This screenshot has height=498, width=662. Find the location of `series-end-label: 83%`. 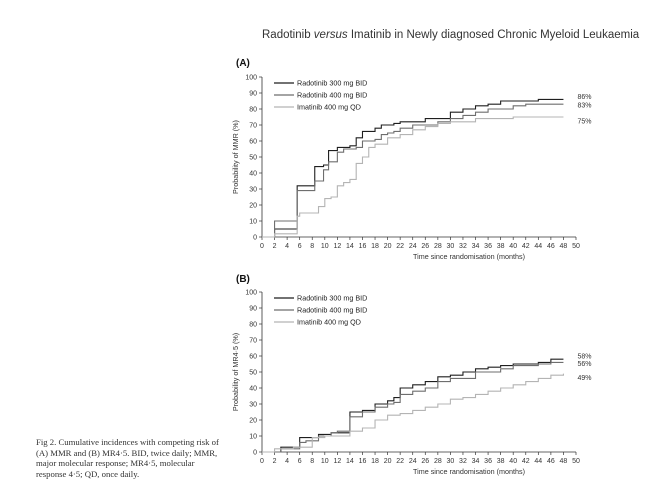

series-end-label: 83% is located at coordinates (584, 106).